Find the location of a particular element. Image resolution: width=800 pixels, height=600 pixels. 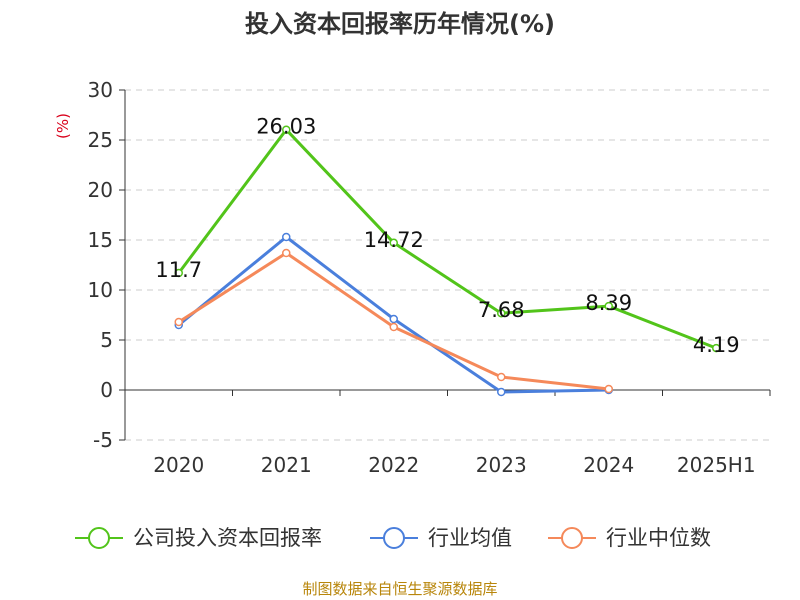

data-label: 4.19 is located at coordinates (716, 345).